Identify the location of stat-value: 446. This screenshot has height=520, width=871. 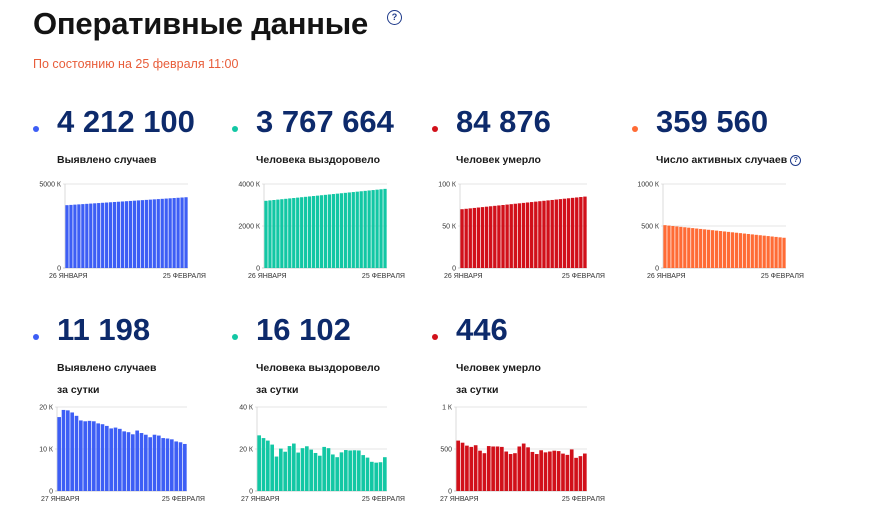
(482, 329).